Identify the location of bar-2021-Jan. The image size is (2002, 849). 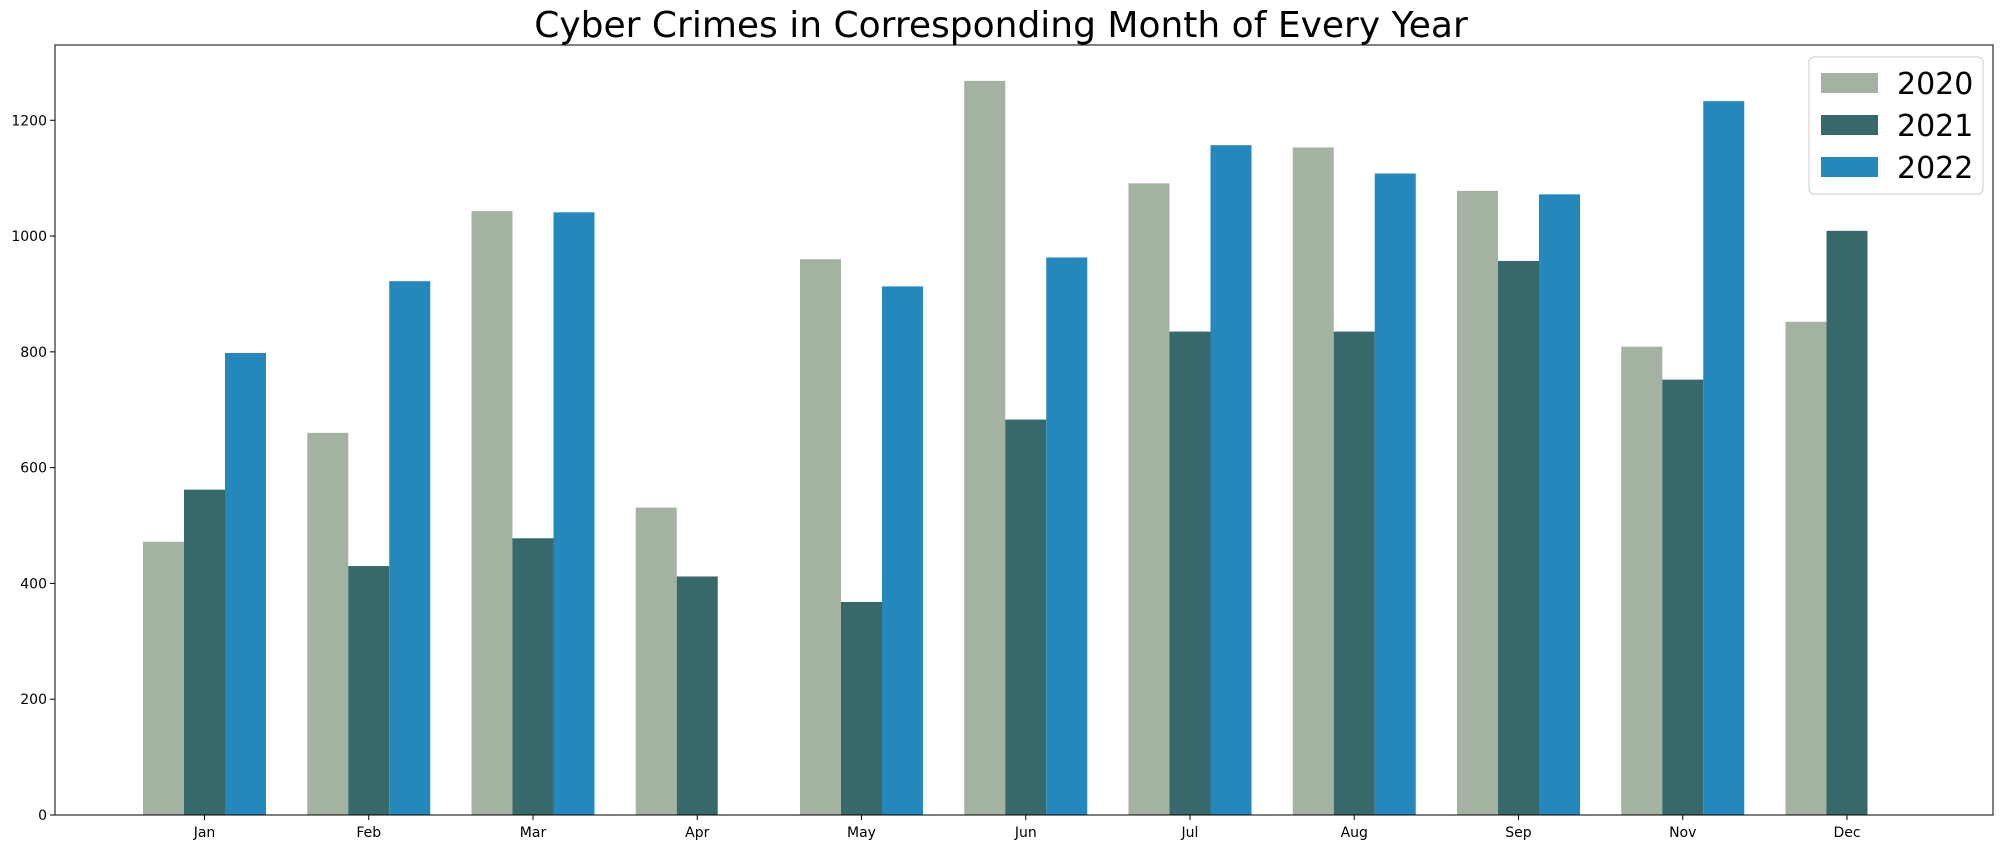
(204, 652).